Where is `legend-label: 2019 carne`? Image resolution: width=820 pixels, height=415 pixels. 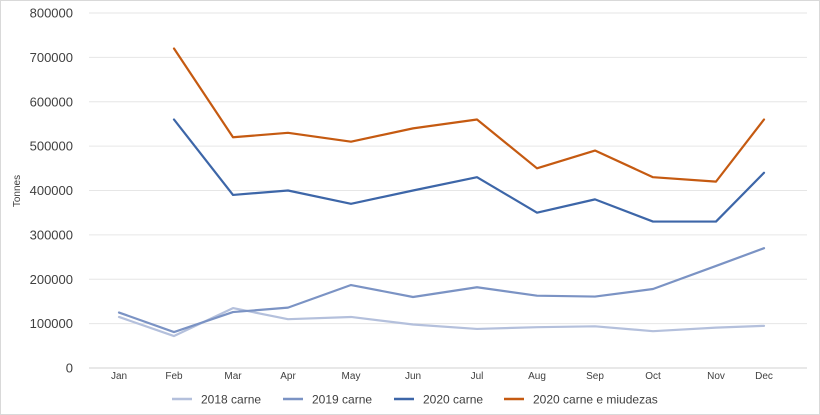
legend-label: 2019 carne is located at coordinates (342, 400).